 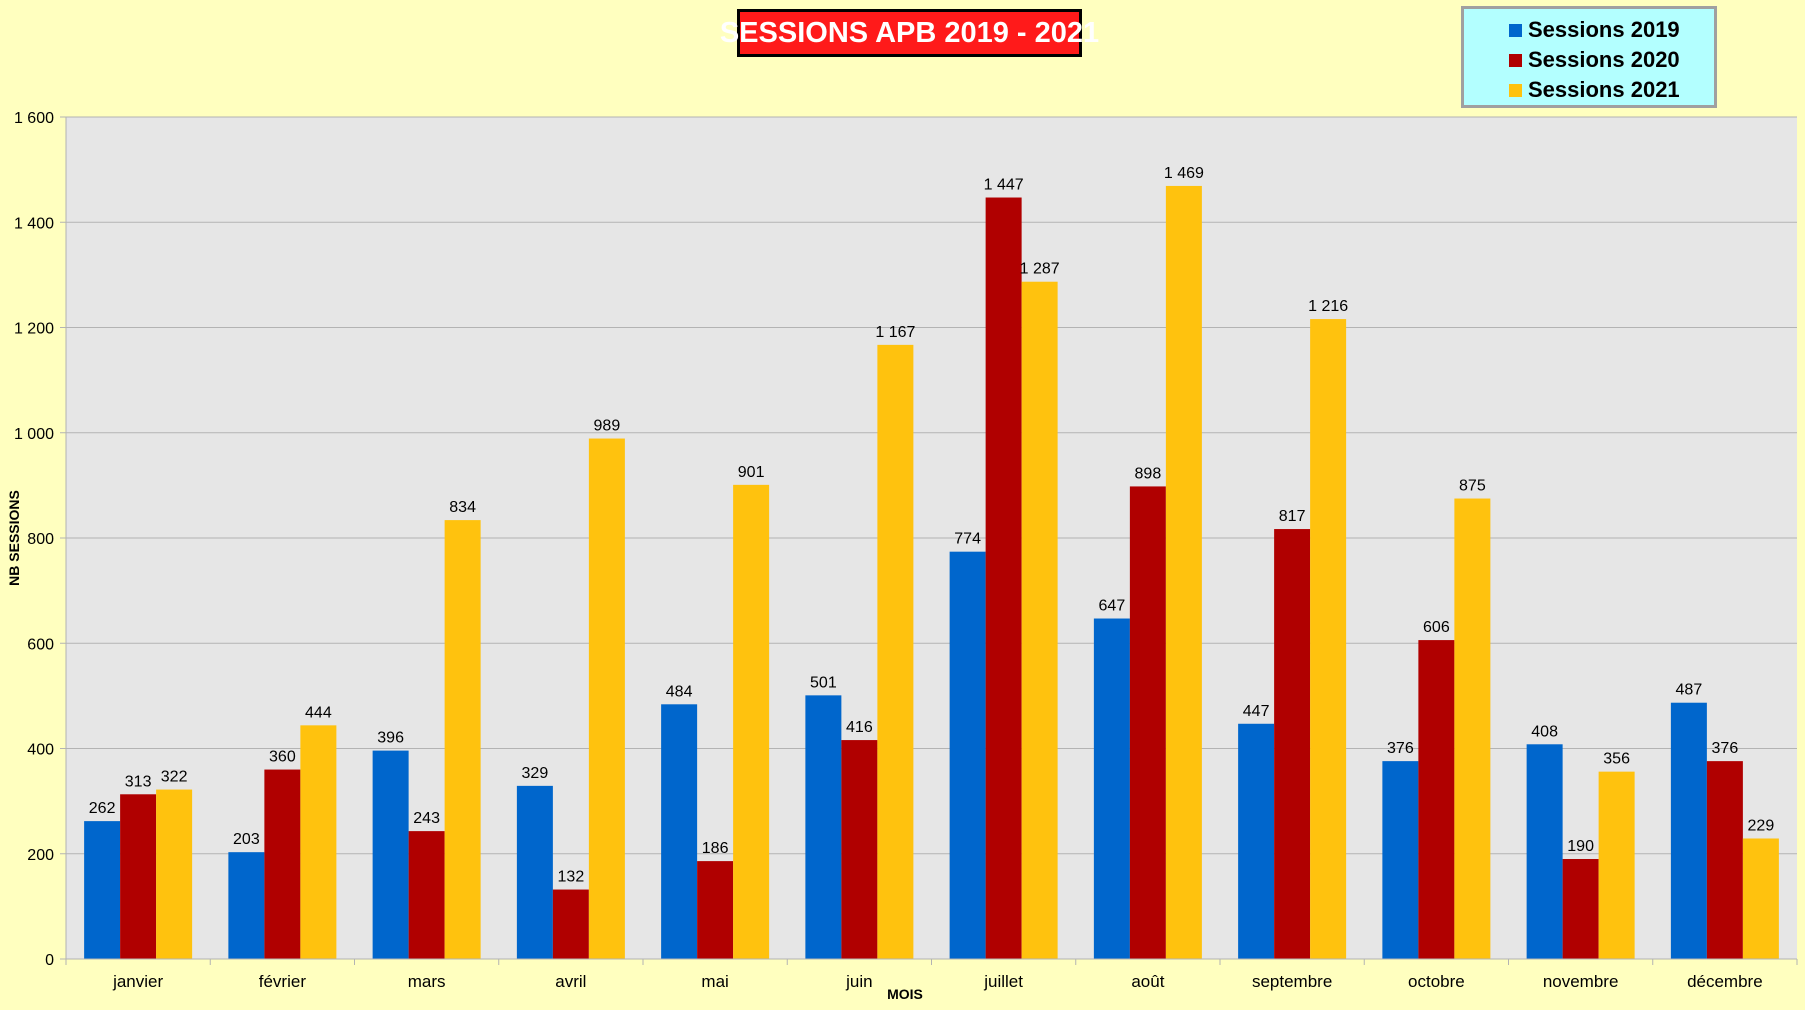 I want to click on data-label: 875, so click(x=1472, y=486).